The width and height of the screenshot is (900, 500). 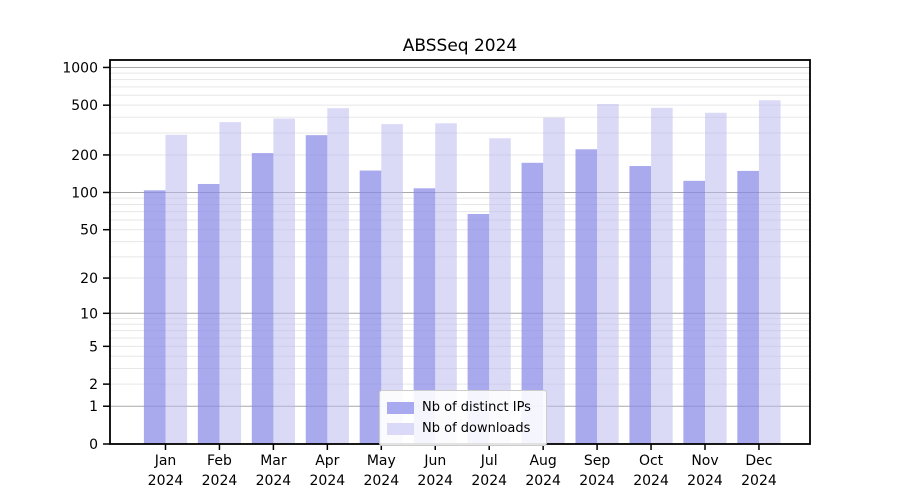 I want to click on bar-downloads-mar, so click(x=284, y=281).